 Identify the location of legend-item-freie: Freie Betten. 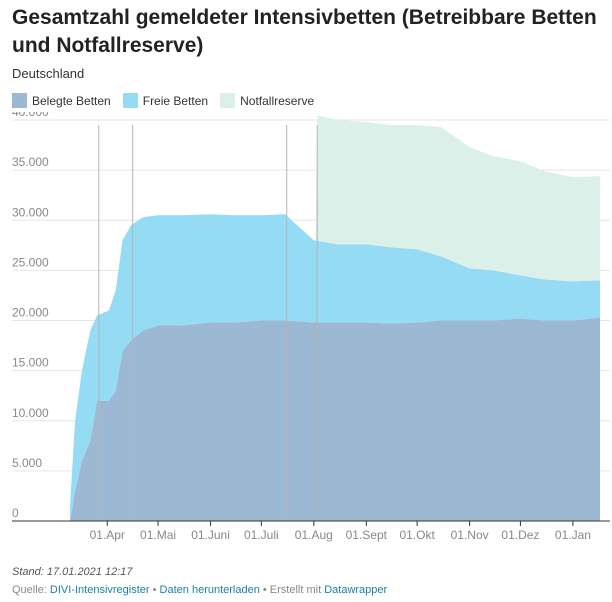
(165, 100).